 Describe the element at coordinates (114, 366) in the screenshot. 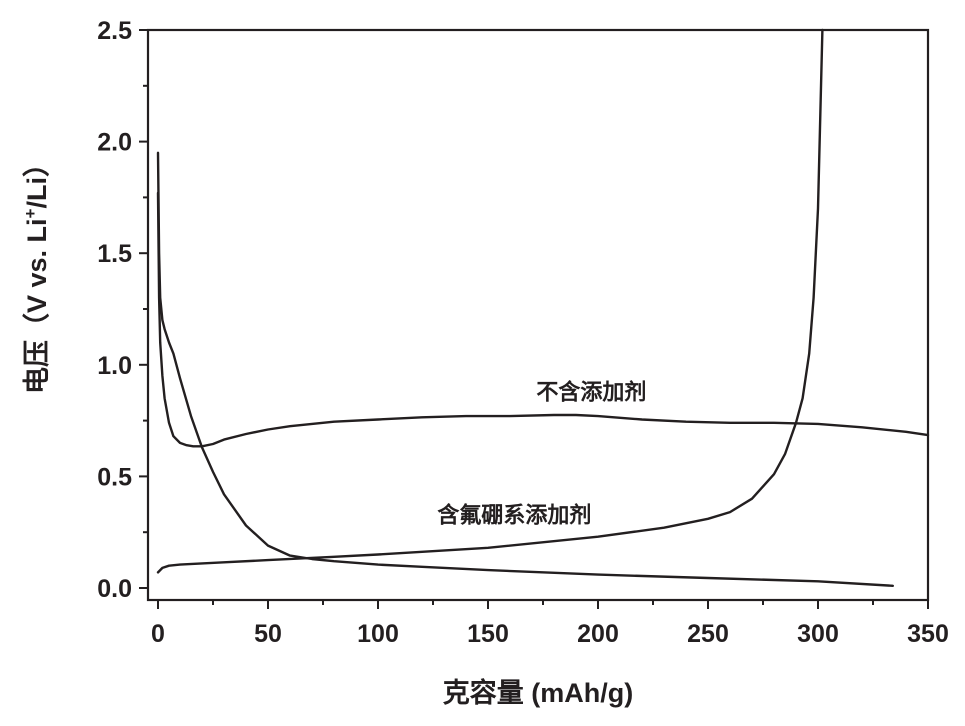

I see `y-tick-label: 1.0` at that location.